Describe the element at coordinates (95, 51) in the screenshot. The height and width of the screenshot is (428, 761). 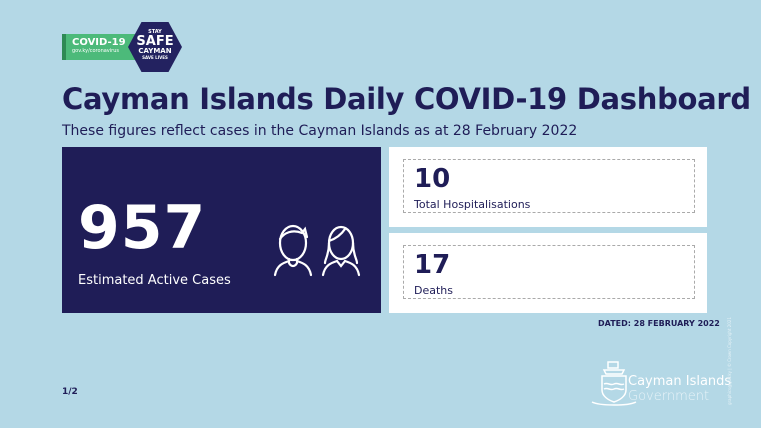
I see `covid-url: gov.ky/coronavirus` at that location.